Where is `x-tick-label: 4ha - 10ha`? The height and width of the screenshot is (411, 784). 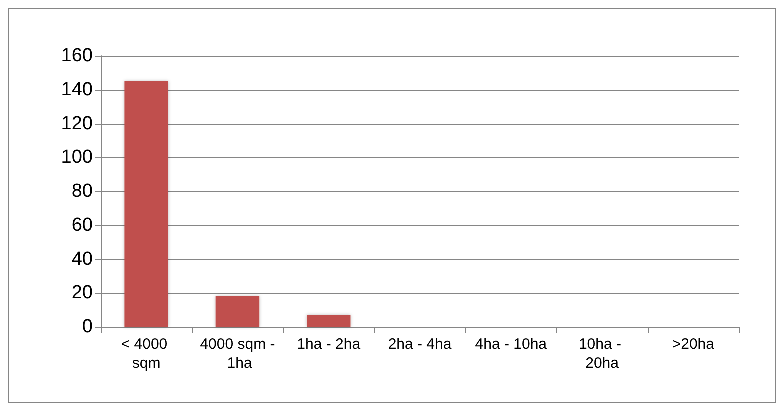
x-tick-label: 4ha - 10ha is located at coordinates (511, 344).